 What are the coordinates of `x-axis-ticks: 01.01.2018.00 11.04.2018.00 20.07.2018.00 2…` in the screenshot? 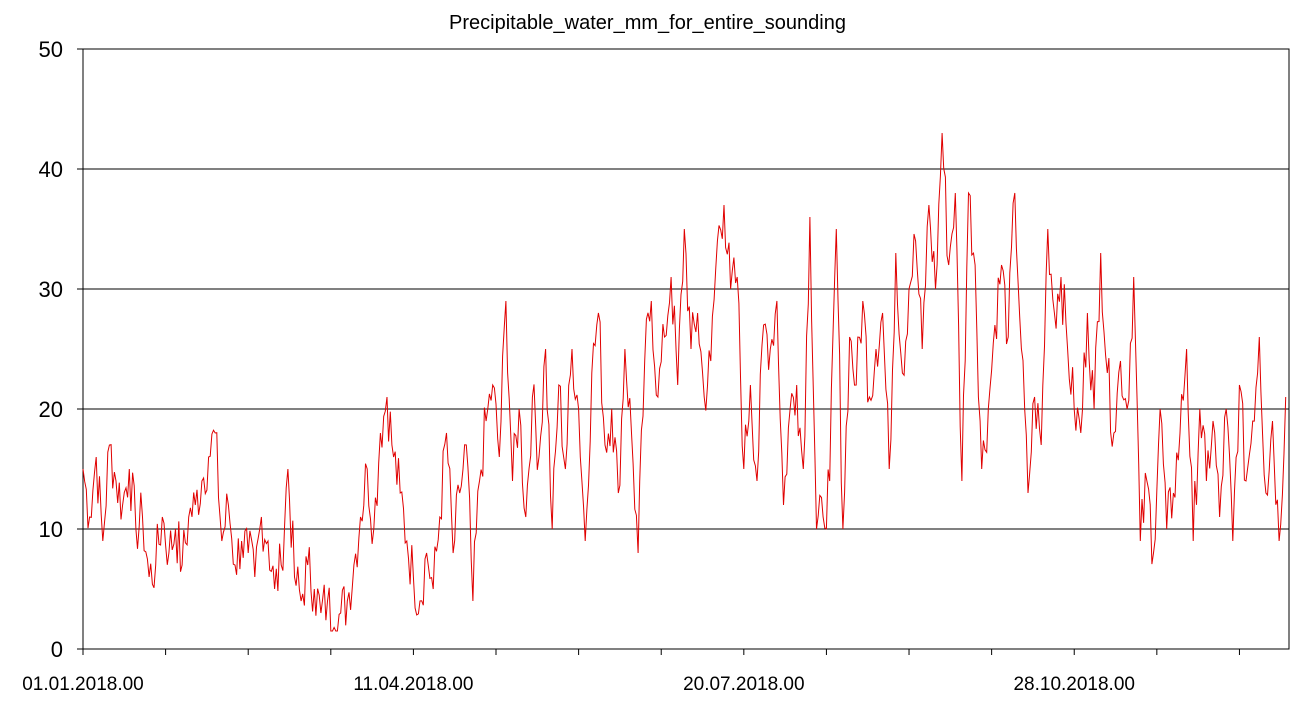 It's located at (631, 672).